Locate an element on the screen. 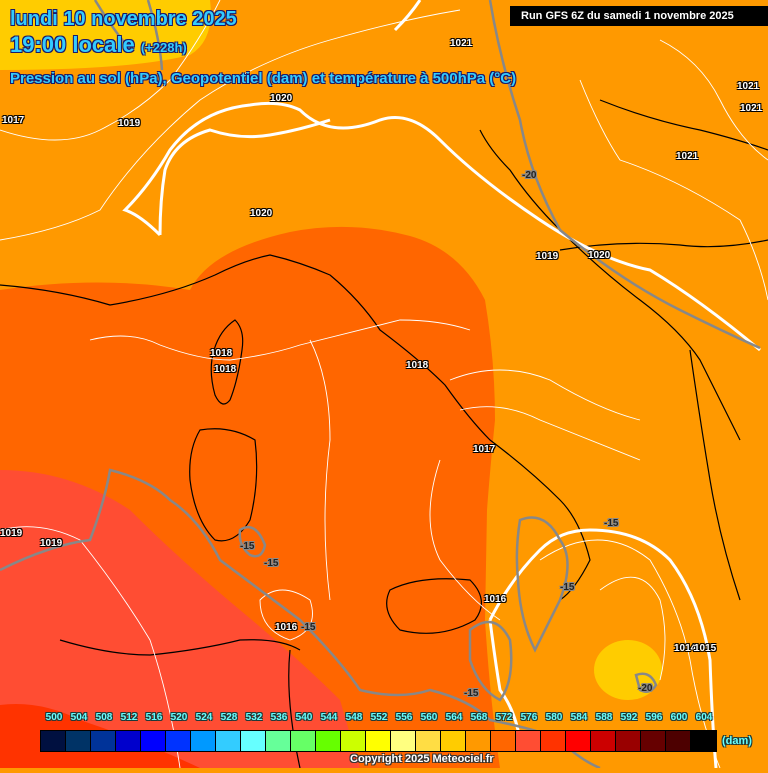 The height and width of the screenshot is (773, 768). geopotential-zone-560-se is located at coordinates (628, 670).